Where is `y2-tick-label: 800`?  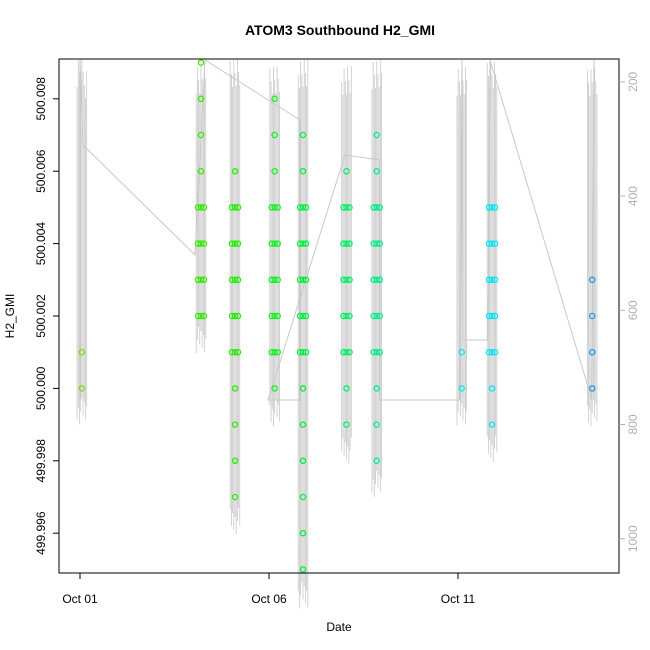 y2-tick-label: 800 is located at coordinates (633, 424).